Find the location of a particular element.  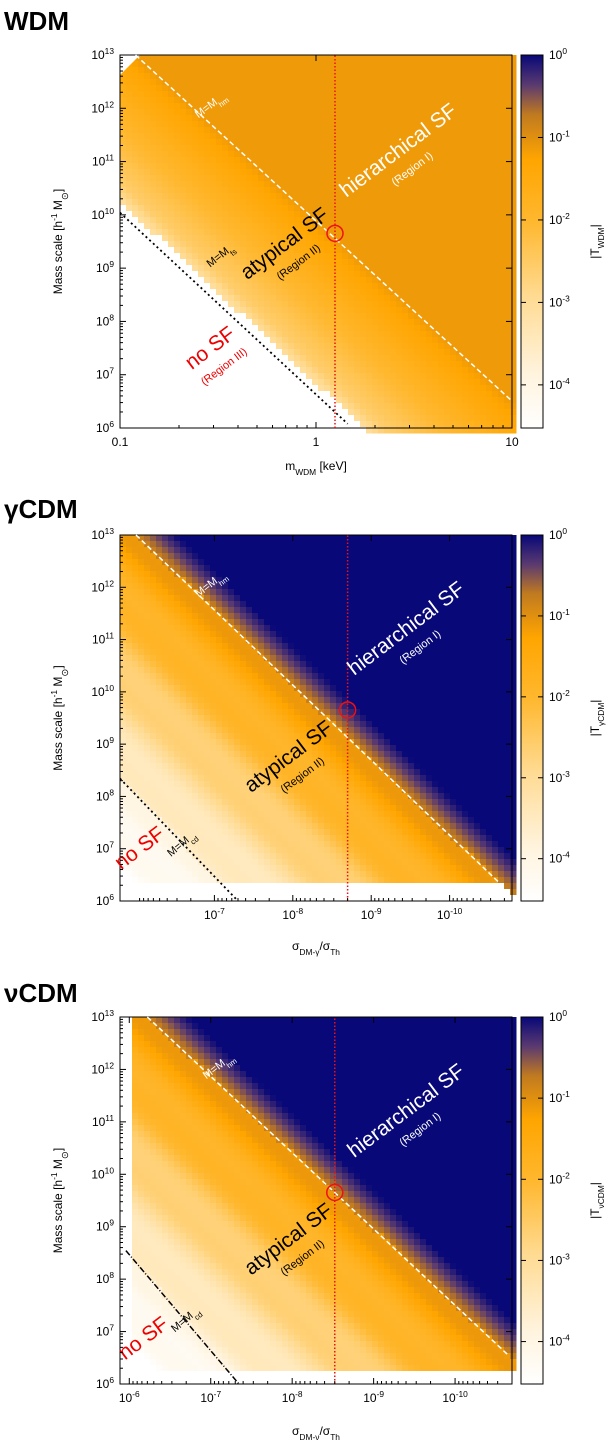

x-tick-label: 0.1 is located at coordinates (120, 442).